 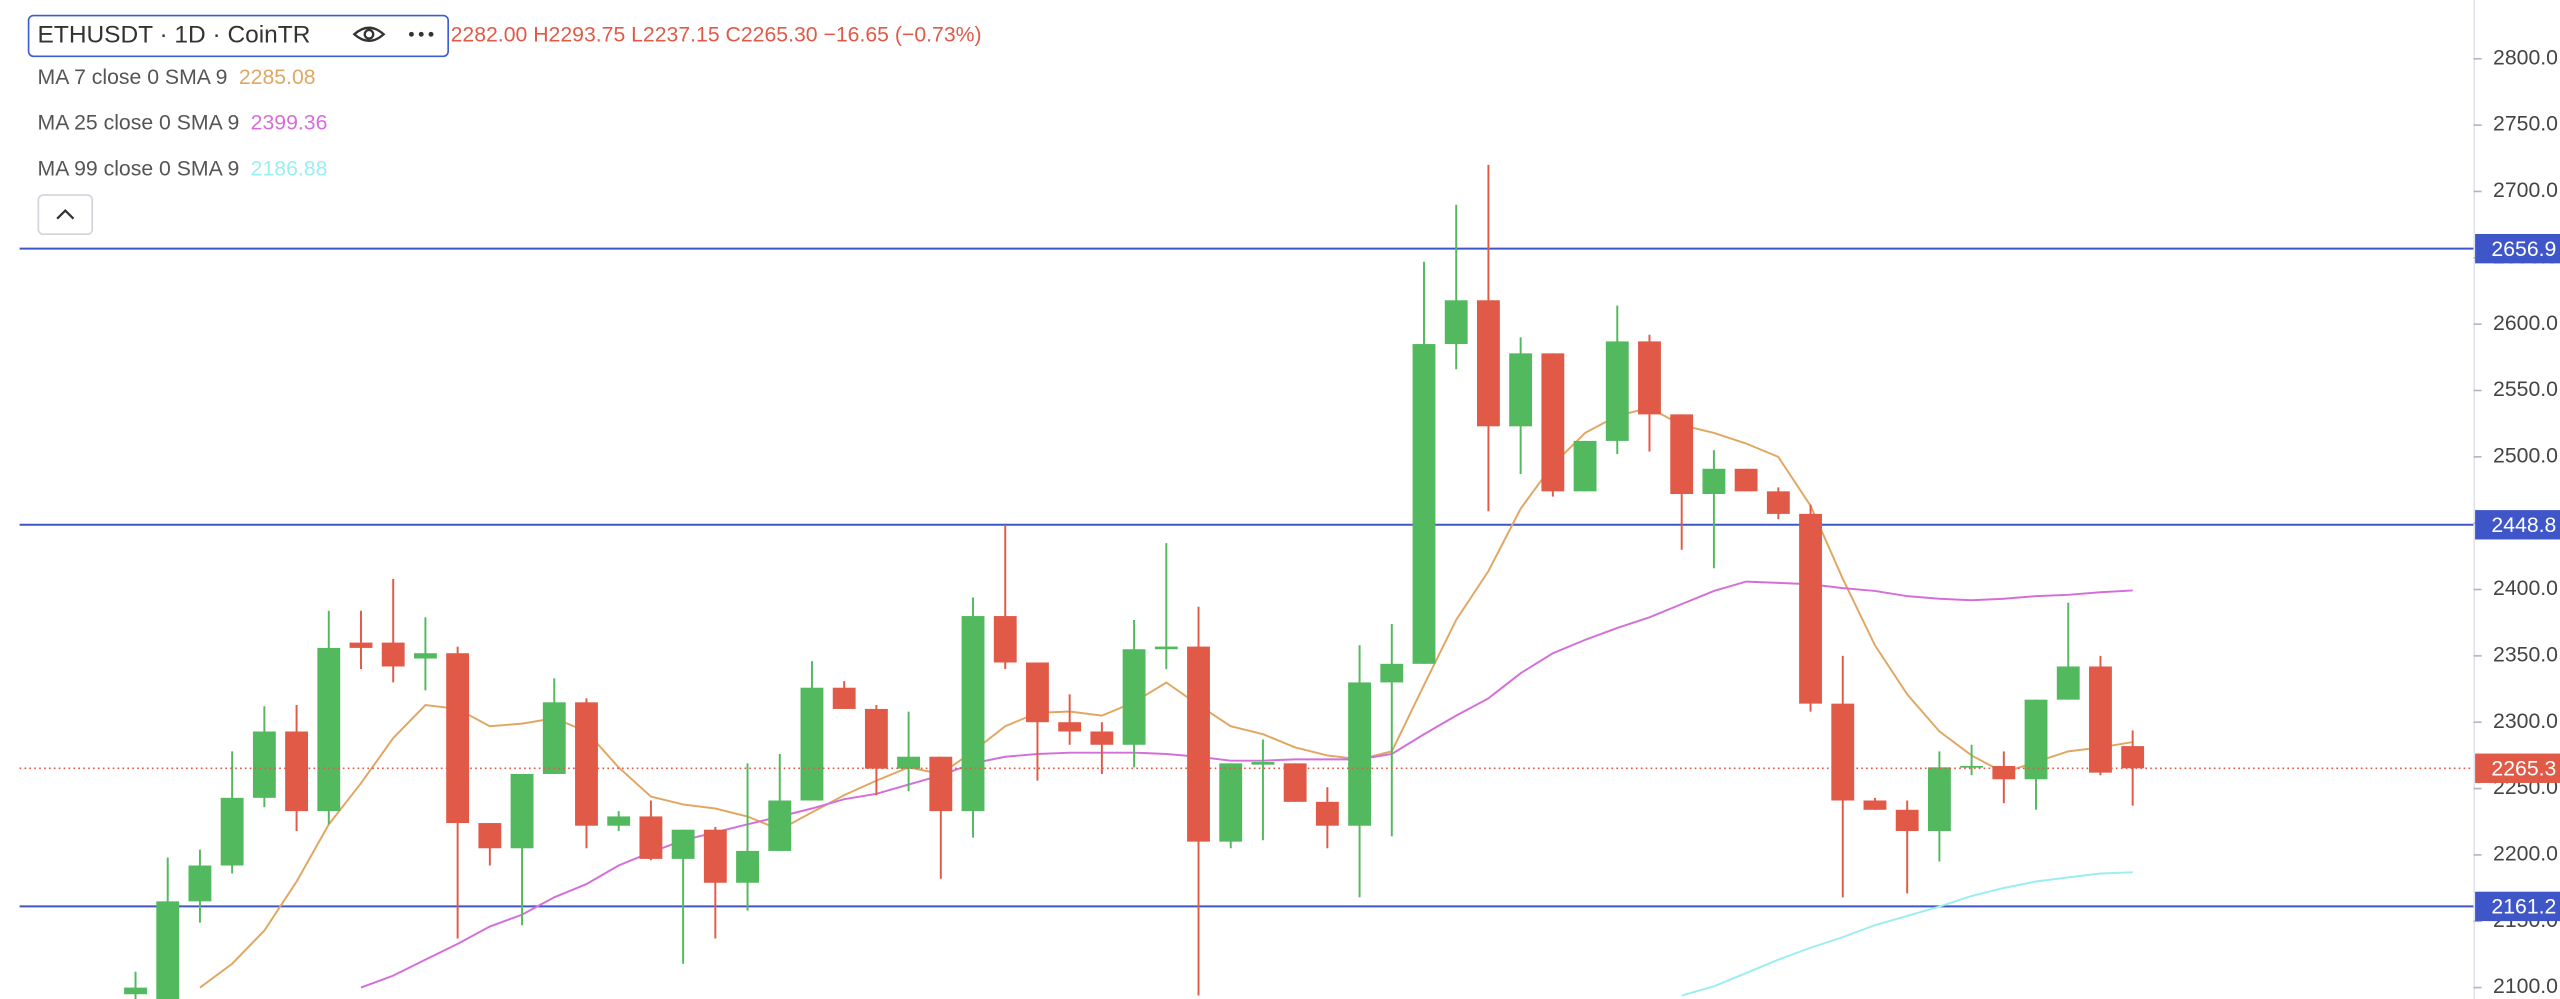 I want to click on ma-legend-name: MA 99 close 0 SMA 9, so click(x=139, y=168).